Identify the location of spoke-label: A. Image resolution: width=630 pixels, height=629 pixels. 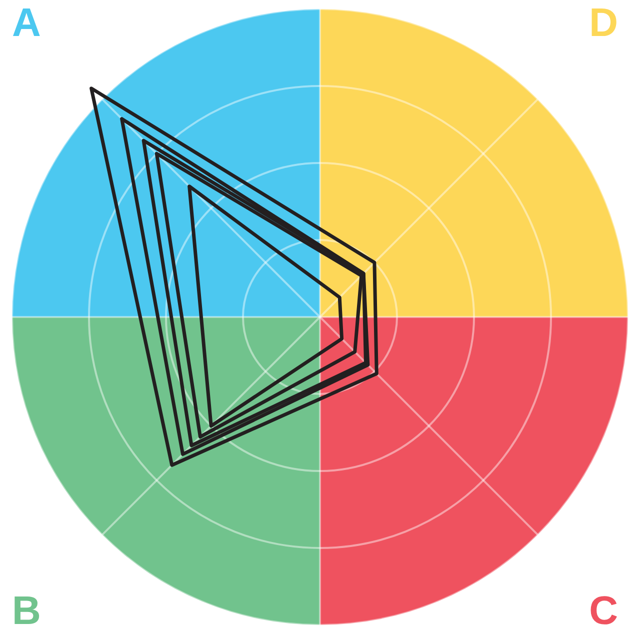
(26, 23).